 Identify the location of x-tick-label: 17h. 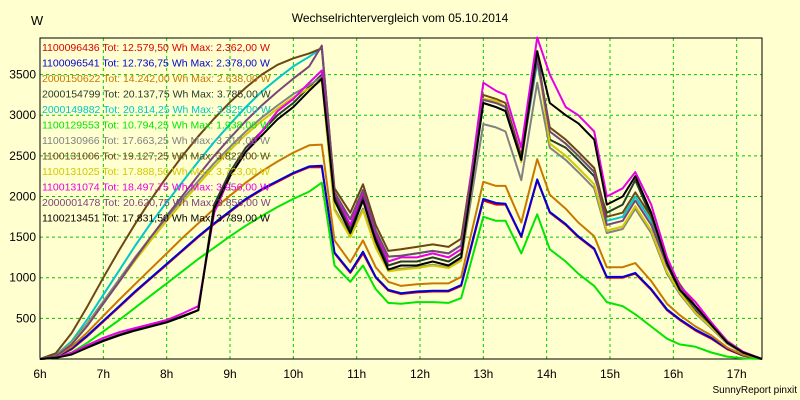
(737, 374).